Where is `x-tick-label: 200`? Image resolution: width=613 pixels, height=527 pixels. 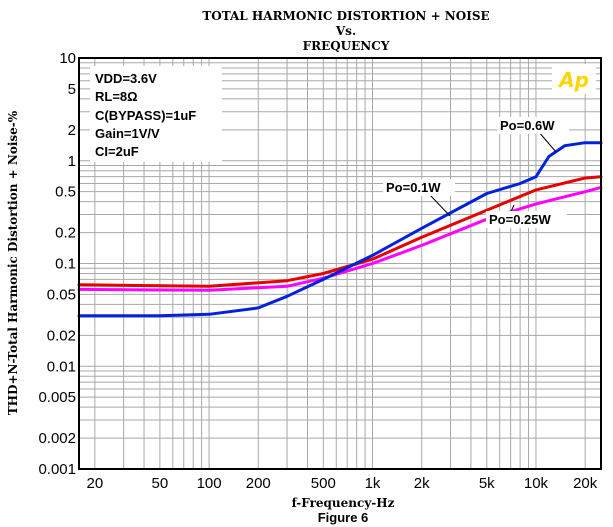
x-tick-label: 200 is located at coordinates (258, 483).